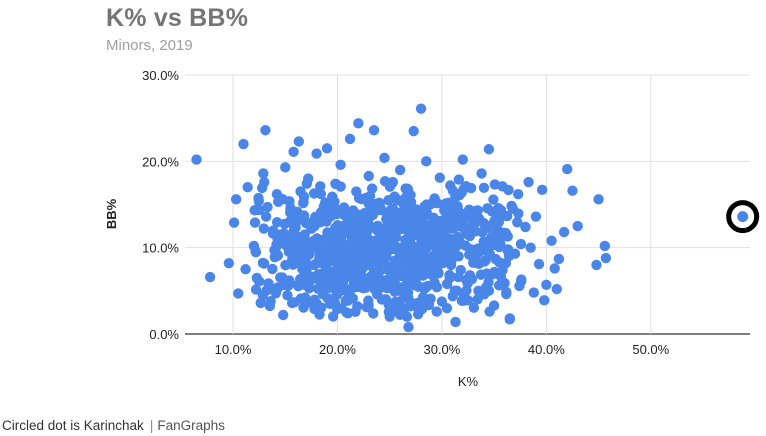  What do you see at coordinates (113, 425) in the screenshot?
I see `caption: Circled dot is Karinchak | FanGraphs` at bounding box center [113, 425].